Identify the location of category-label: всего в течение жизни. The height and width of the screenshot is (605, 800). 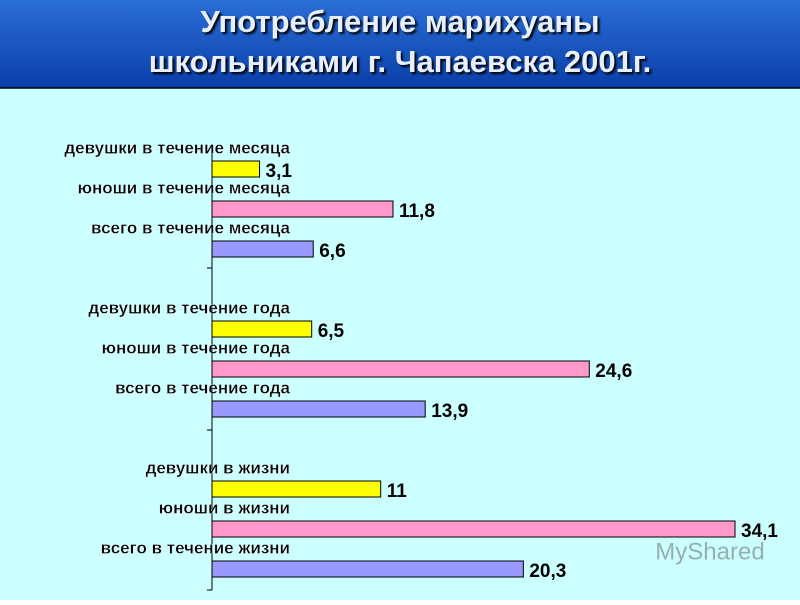
(195, 547).